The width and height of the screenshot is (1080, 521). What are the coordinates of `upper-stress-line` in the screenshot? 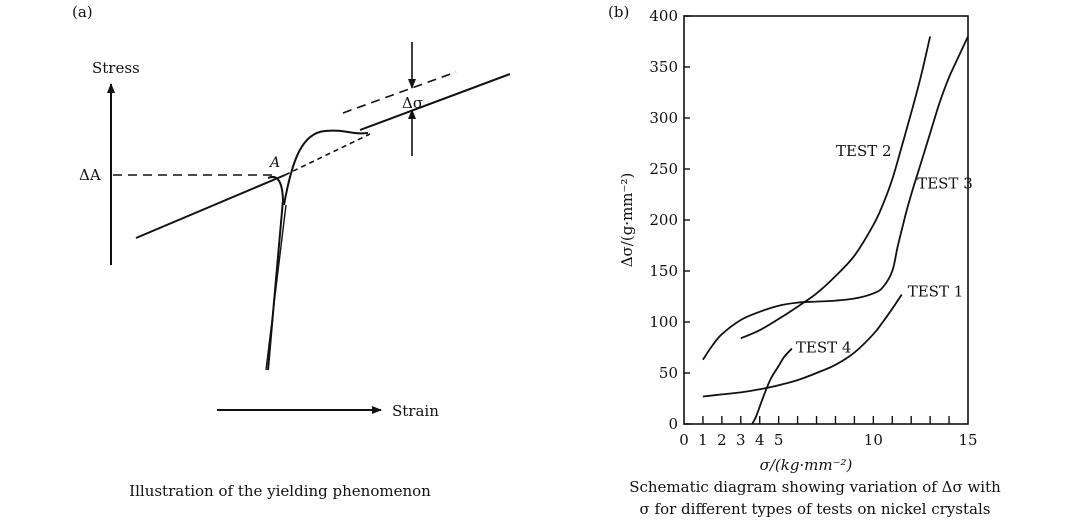 It's located at (435, 102).